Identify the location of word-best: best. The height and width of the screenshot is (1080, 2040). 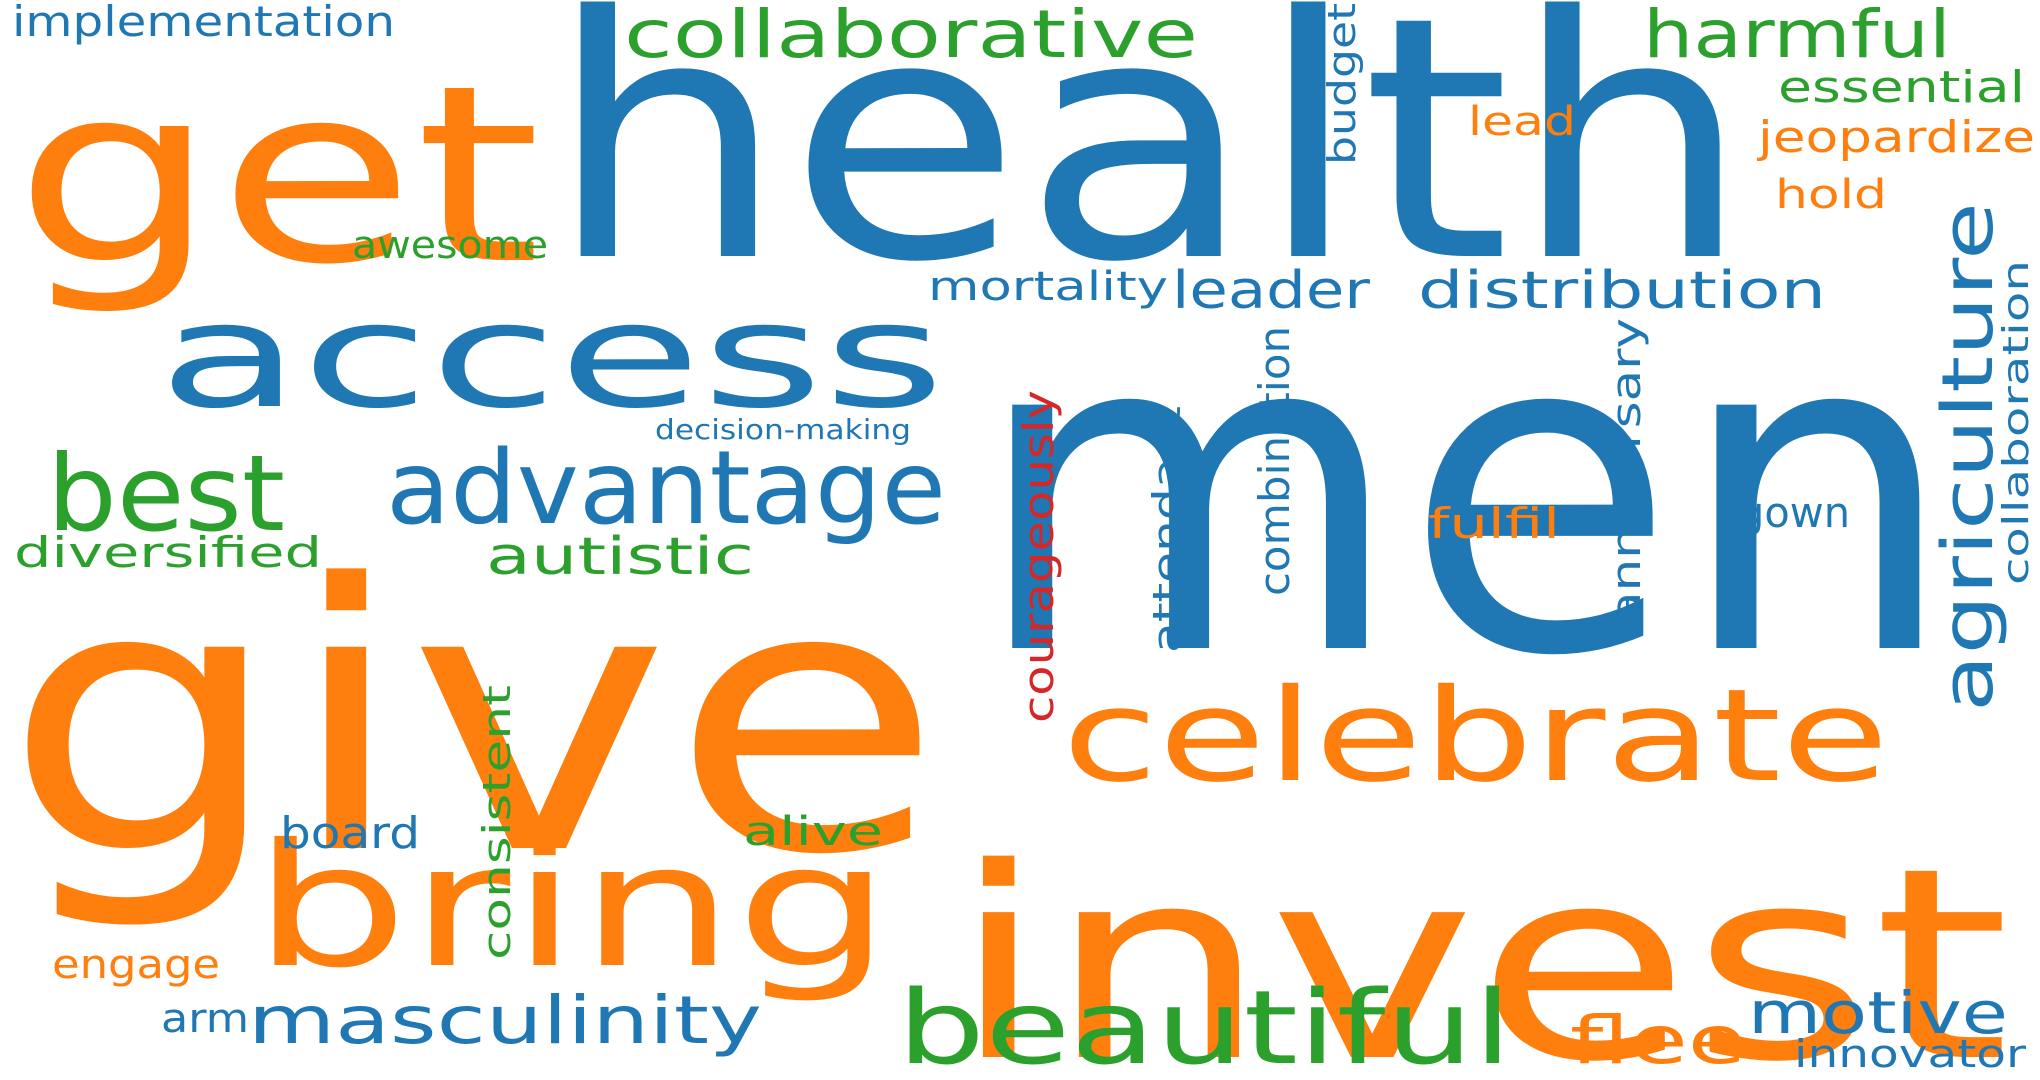
(166, 494).